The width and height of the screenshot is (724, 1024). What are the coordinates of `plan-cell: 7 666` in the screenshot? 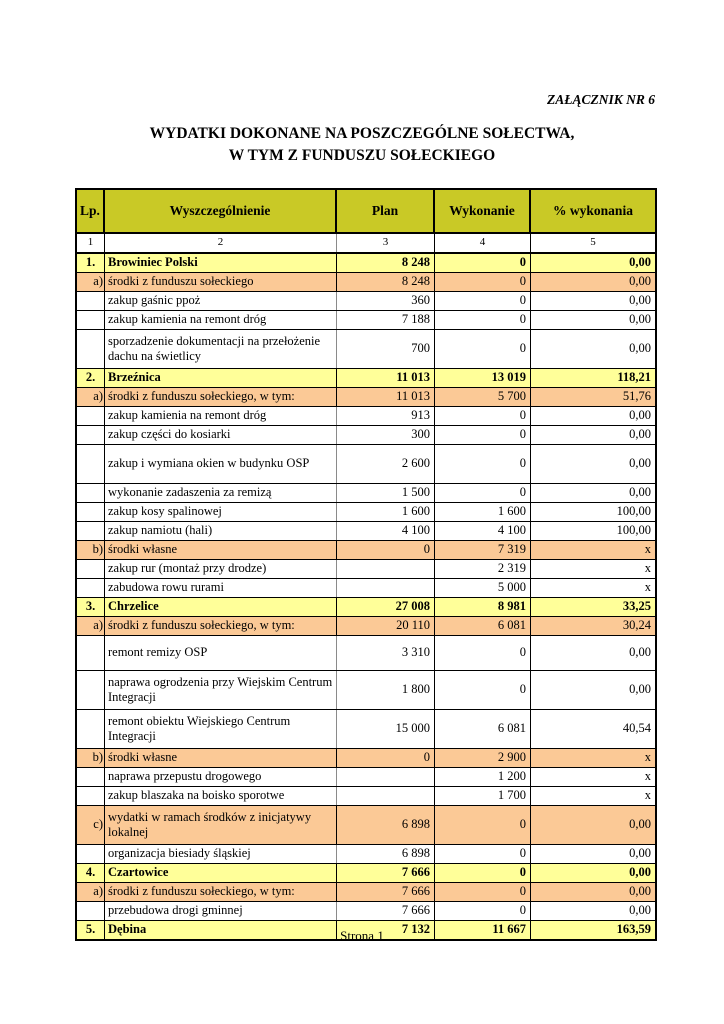 It's located at (386, 873).